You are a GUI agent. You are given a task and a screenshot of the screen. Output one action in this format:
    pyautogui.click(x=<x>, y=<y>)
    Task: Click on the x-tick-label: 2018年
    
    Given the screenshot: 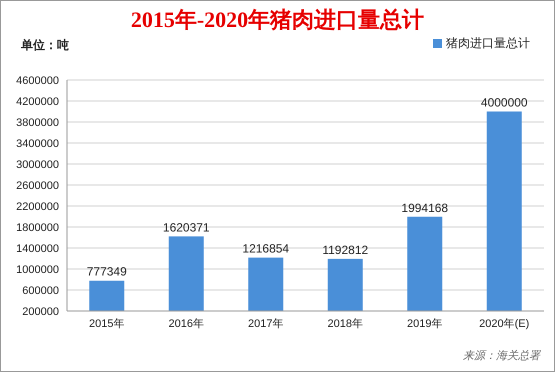 What is the action you would take?
    pyautogui.click(x=345, y=324)
    